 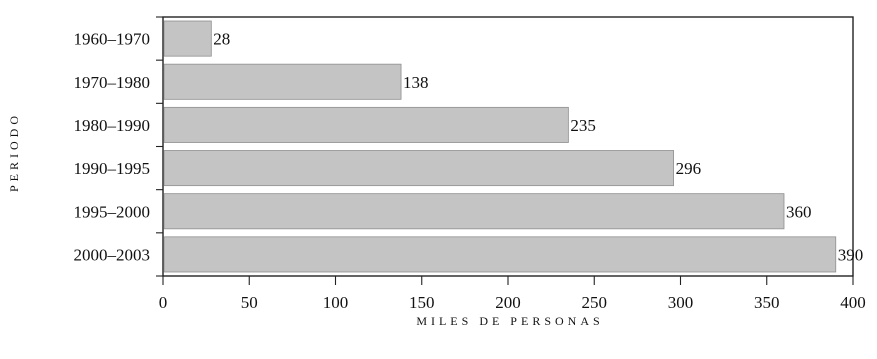 What do you see at coordinates (583, 125) in the screenshot?
I see `data-label-1980–1990: 235` at bounding box center [583, 125].